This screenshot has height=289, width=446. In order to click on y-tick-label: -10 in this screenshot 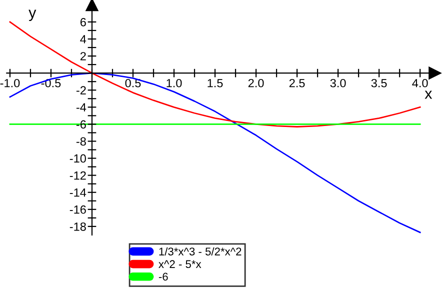, I will do `click(78, 158)`.